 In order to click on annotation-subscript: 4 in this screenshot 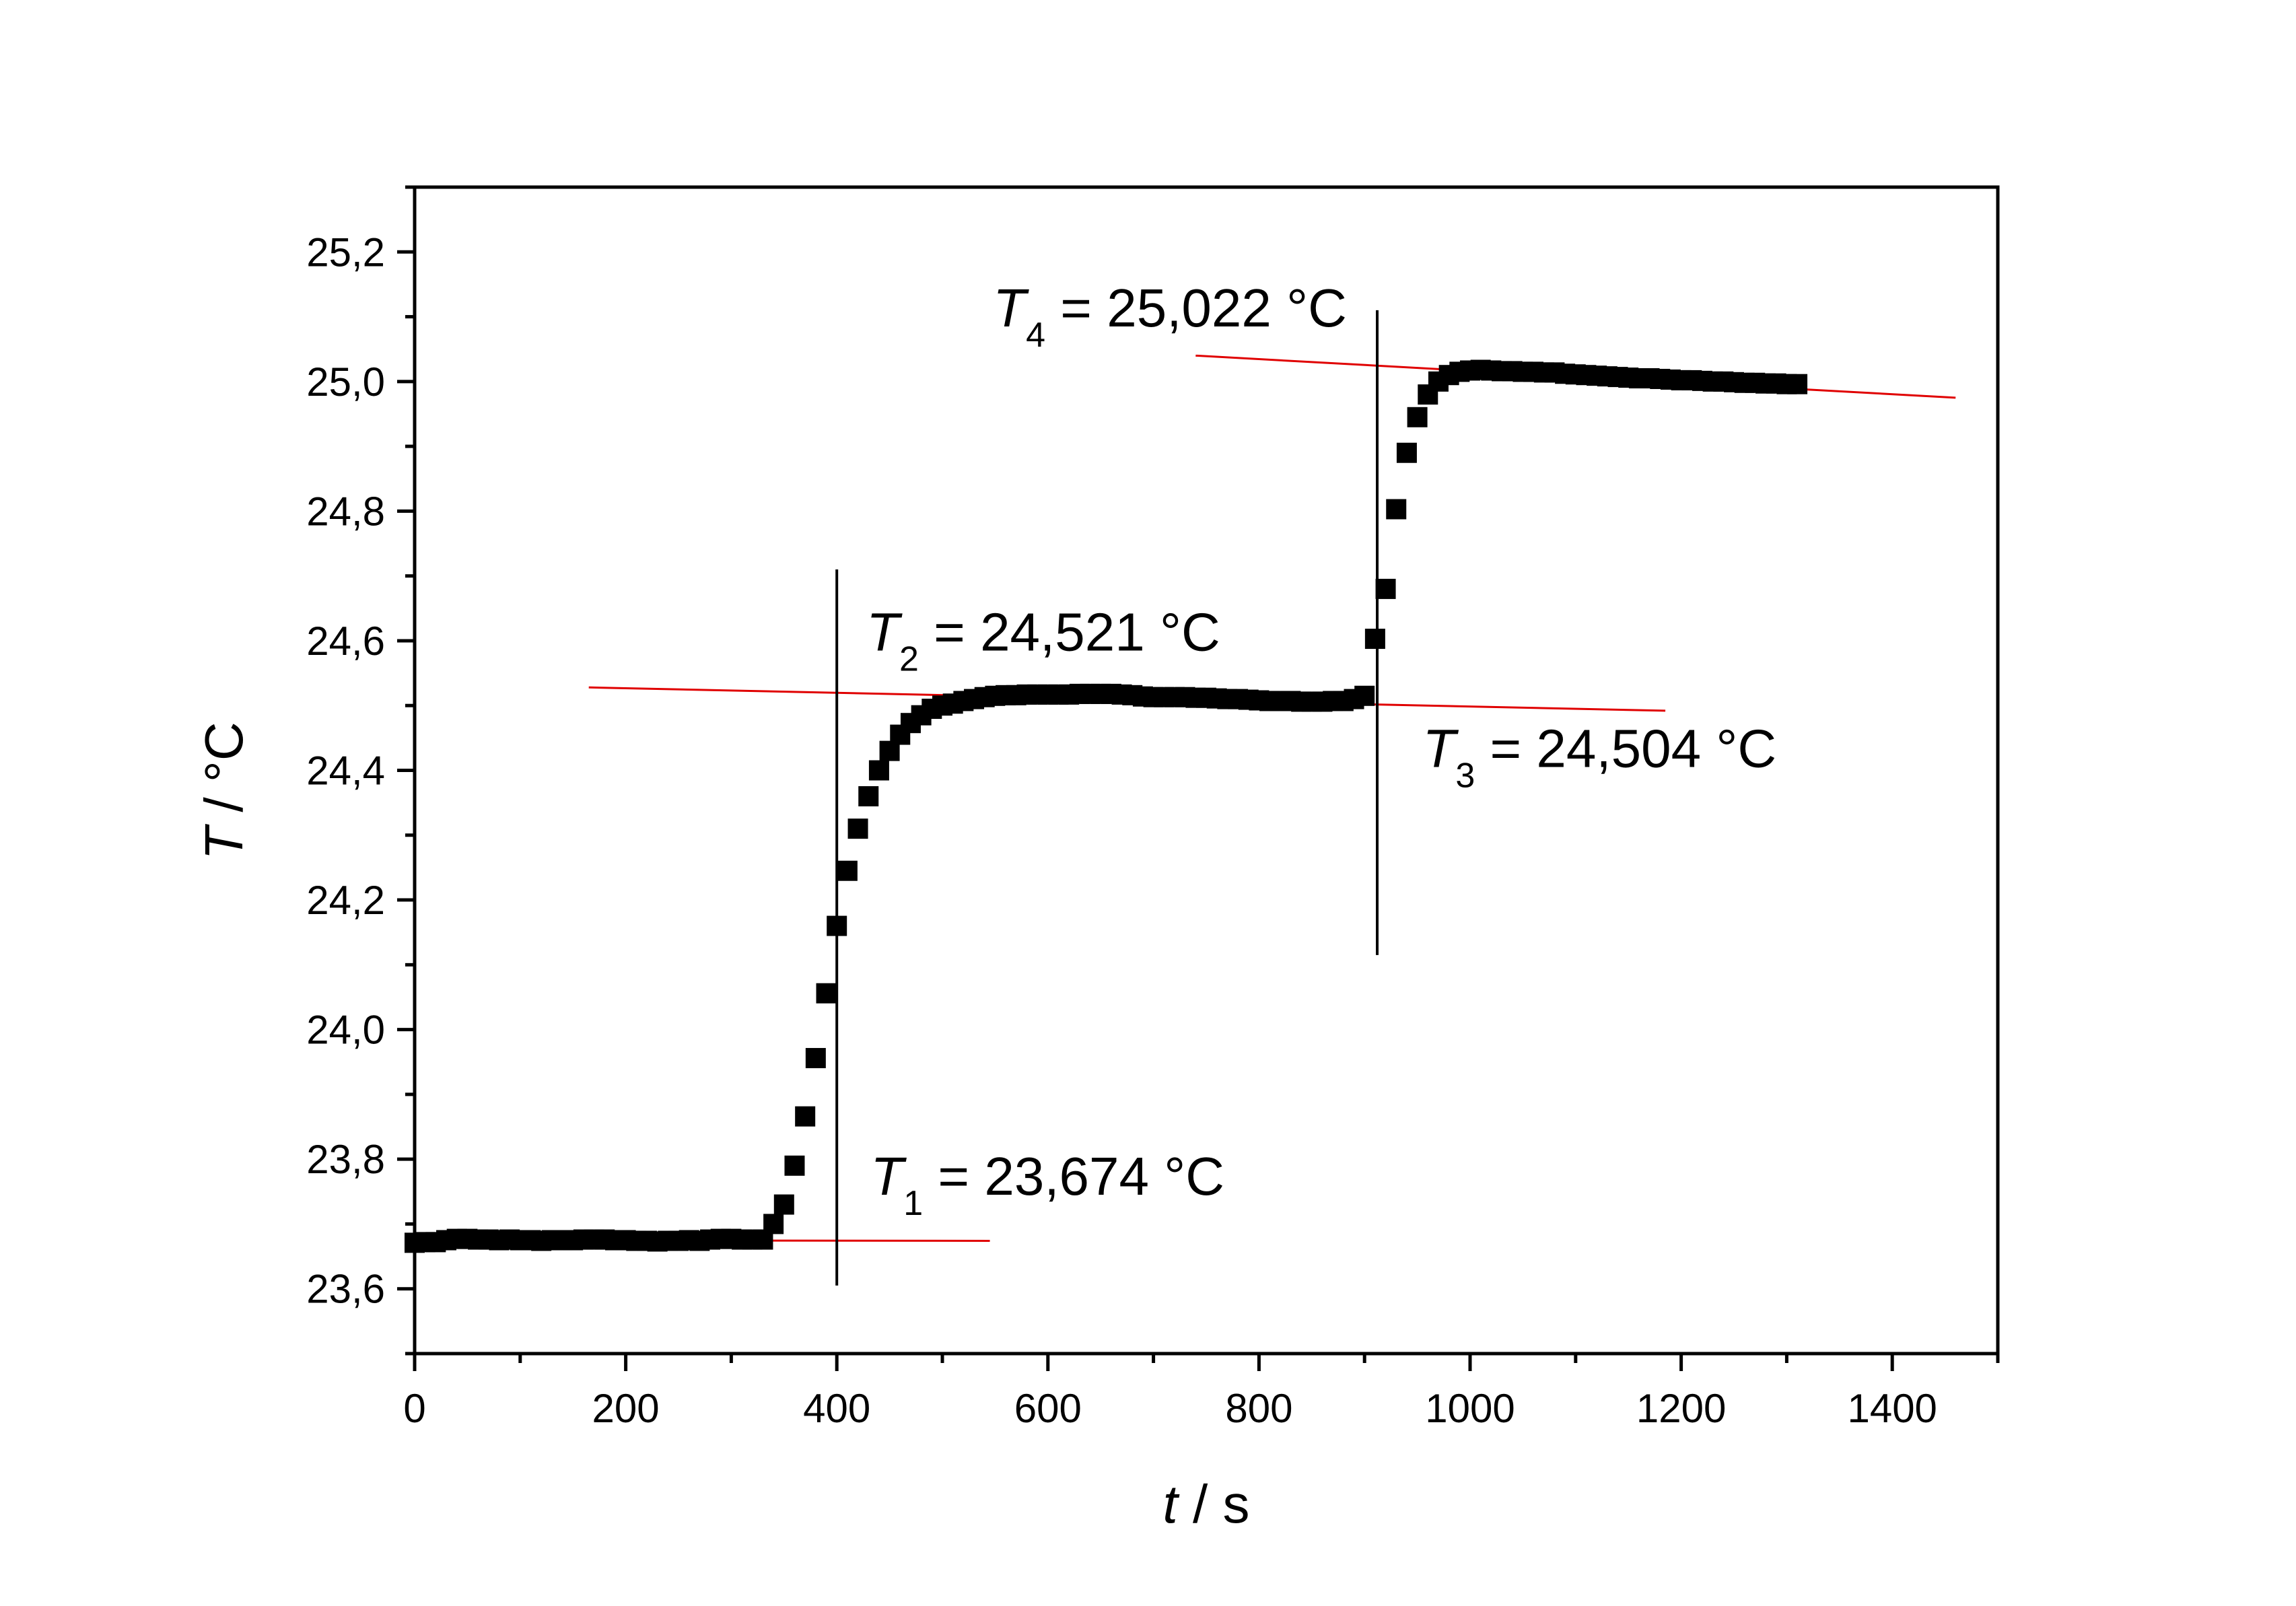, I will do `click(1035, 335)`.